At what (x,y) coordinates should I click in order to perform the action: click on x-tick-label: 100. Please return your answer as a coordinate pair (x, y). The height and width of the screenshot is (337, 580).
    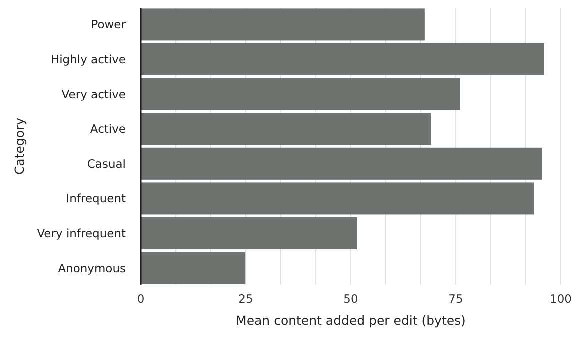
    Looking at the image, I should click on (561, 299).